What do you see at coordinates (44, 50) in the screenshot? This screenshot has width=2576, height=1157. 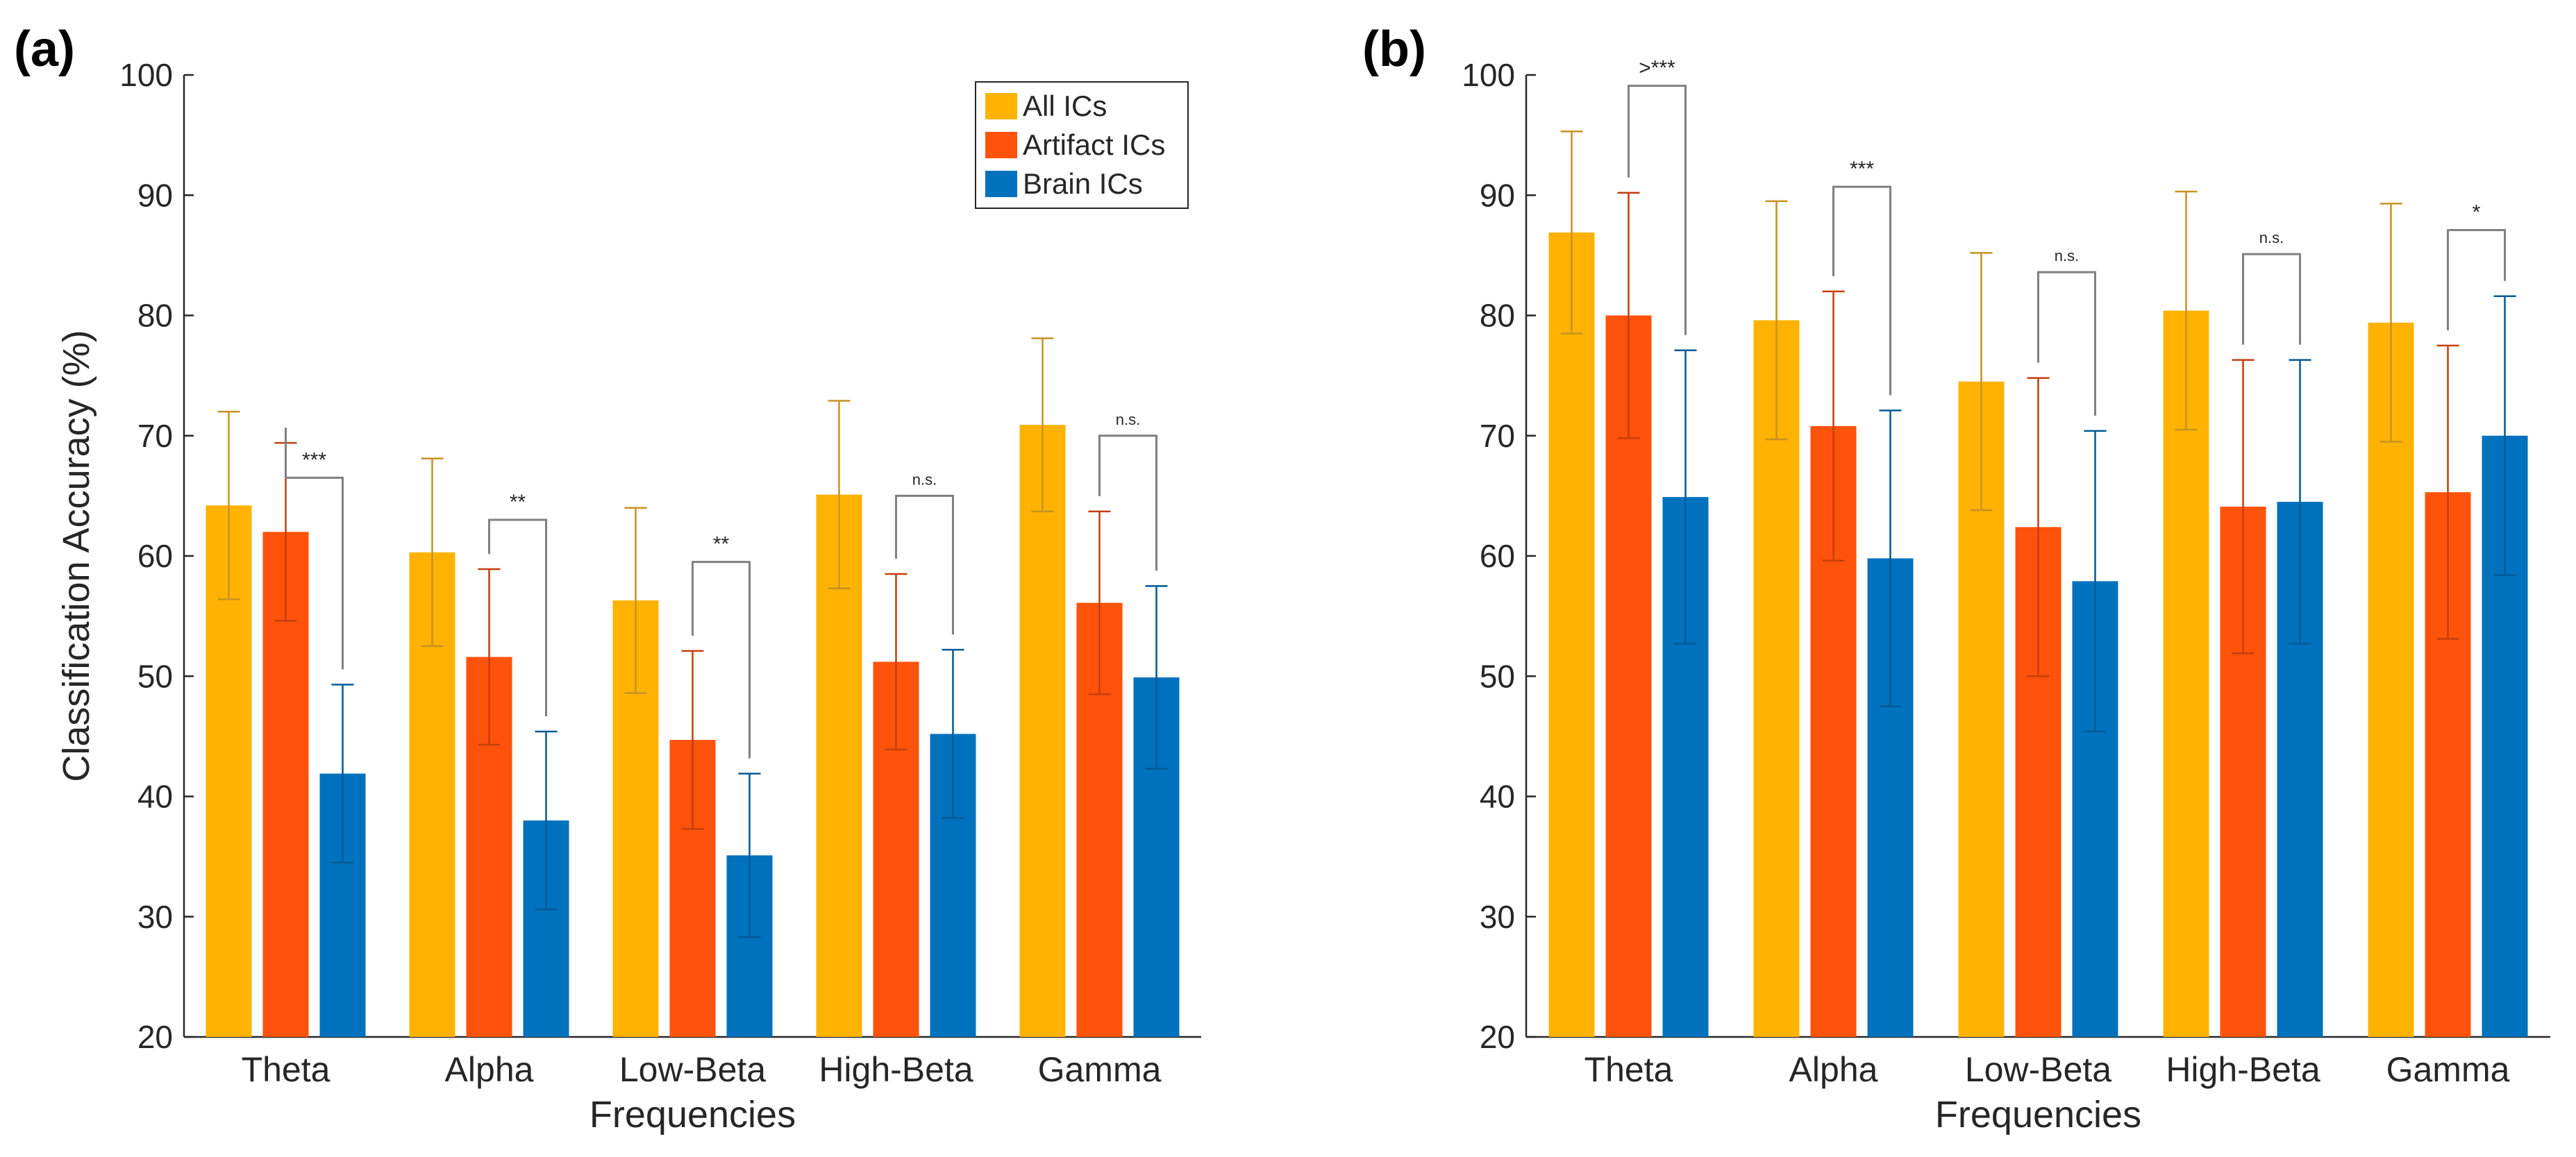 I see `panel-letter: (a)` at bounding box center [44, 50].